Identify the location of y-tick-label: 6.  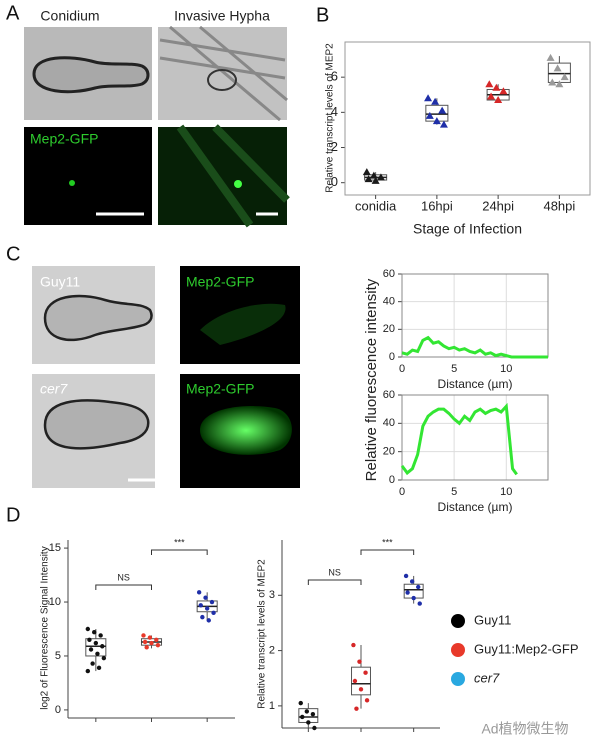
(334, 76).